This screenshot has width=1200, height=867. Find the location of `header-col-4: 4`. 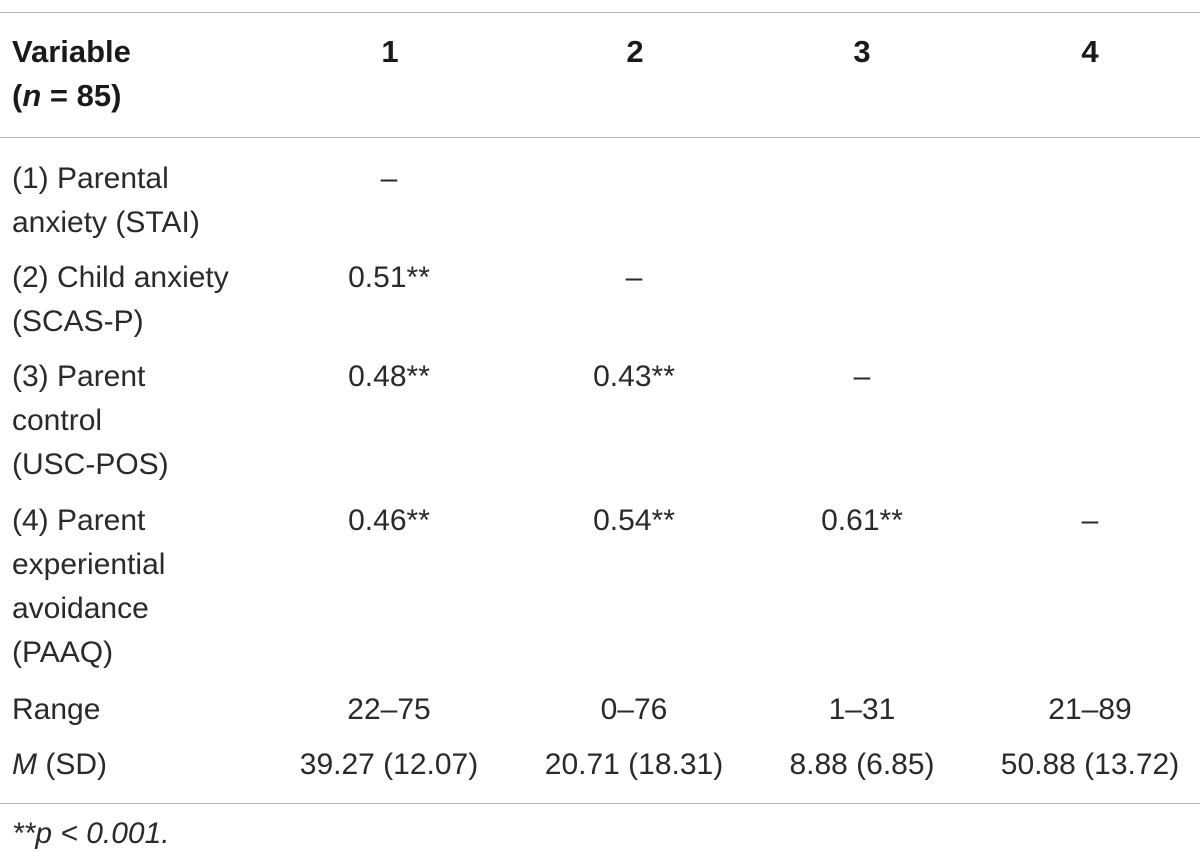

header-col-4: 4 is located at coordinates (1090, 51).